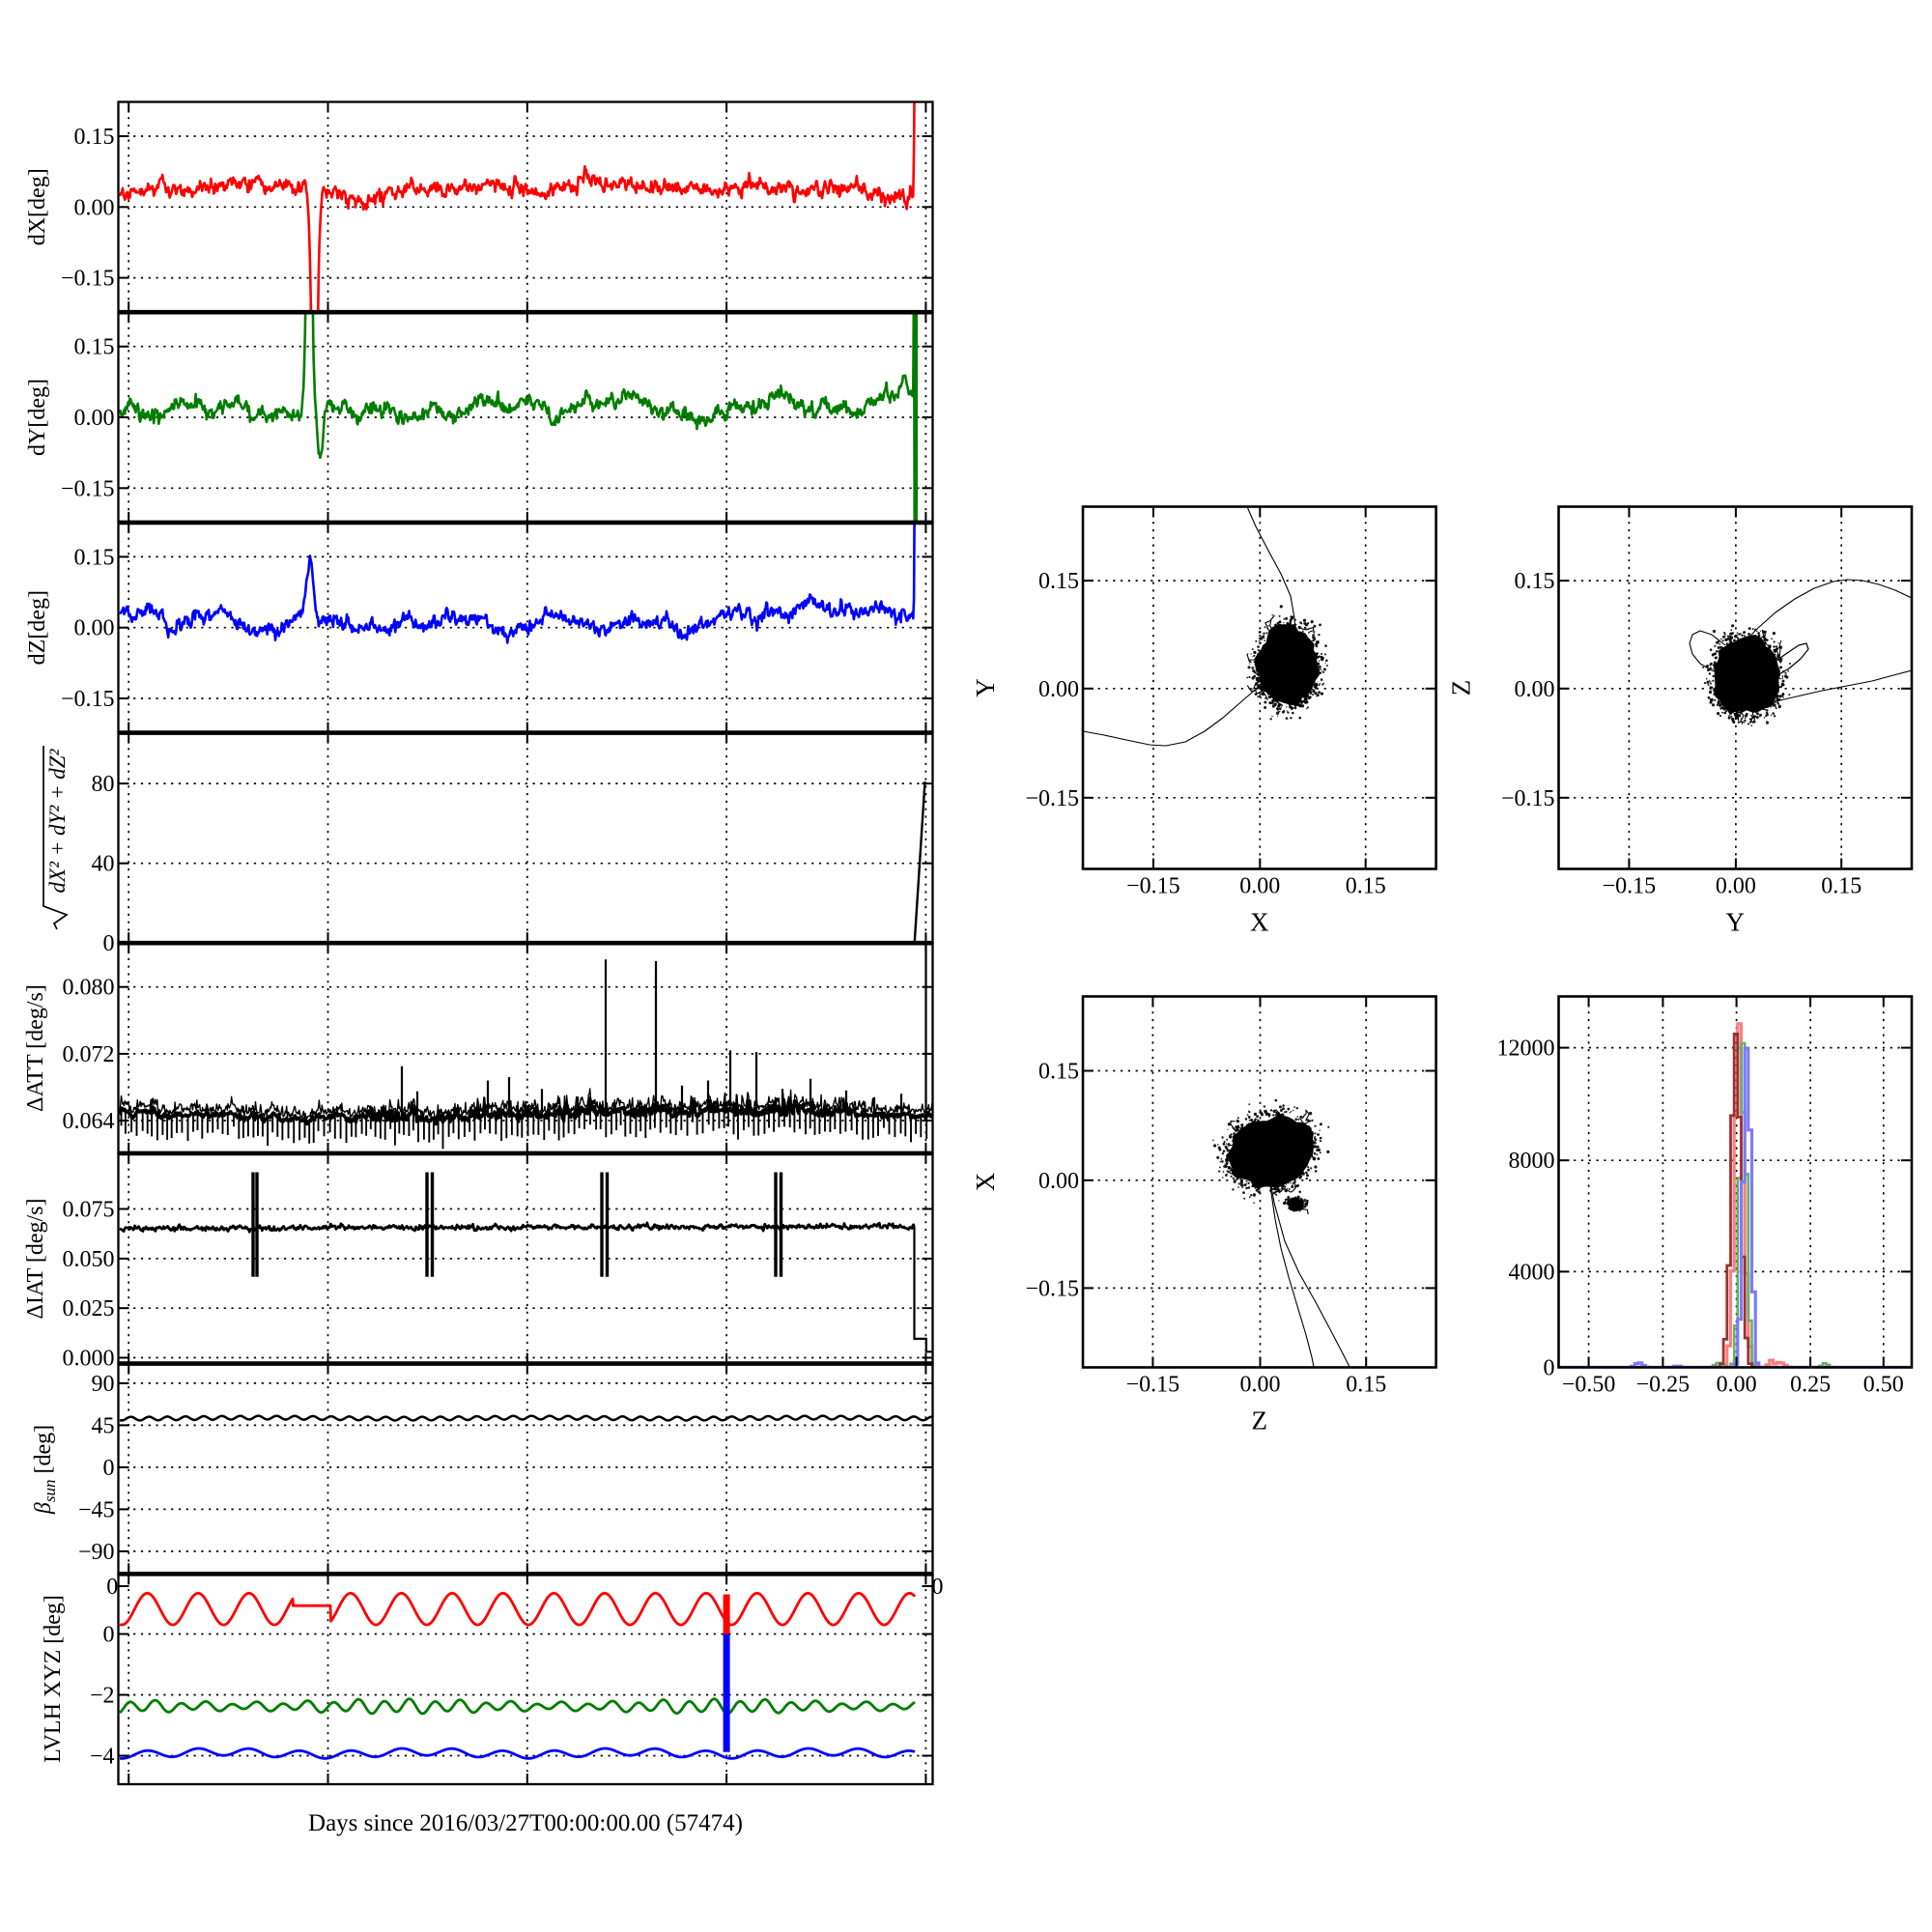 This screenshot has width=1932, height=1932. I want to click on svg-text: 0.025, so click(89, 1308).